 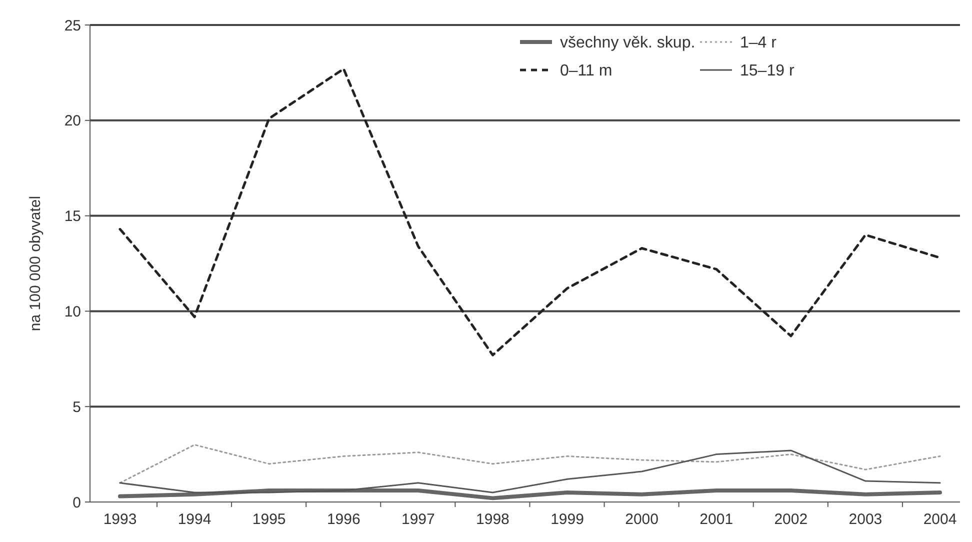 I want to click on x-tick-label: 1993, so click(x=120, y=519).